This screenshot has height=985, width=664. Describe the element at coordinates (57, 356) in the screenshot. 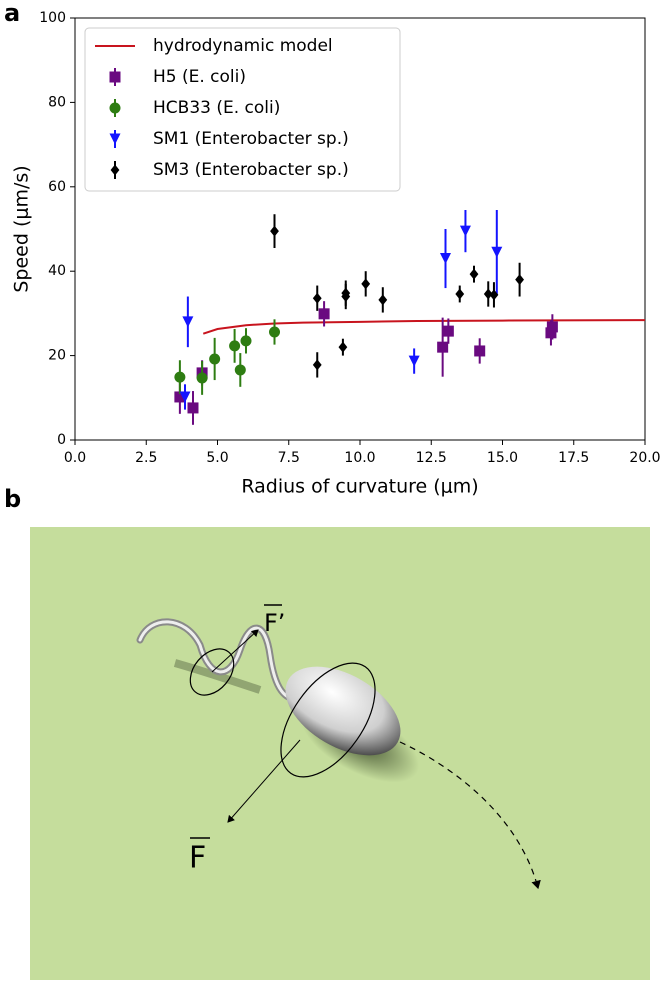

I see `y-tick-label: 20` at that location.